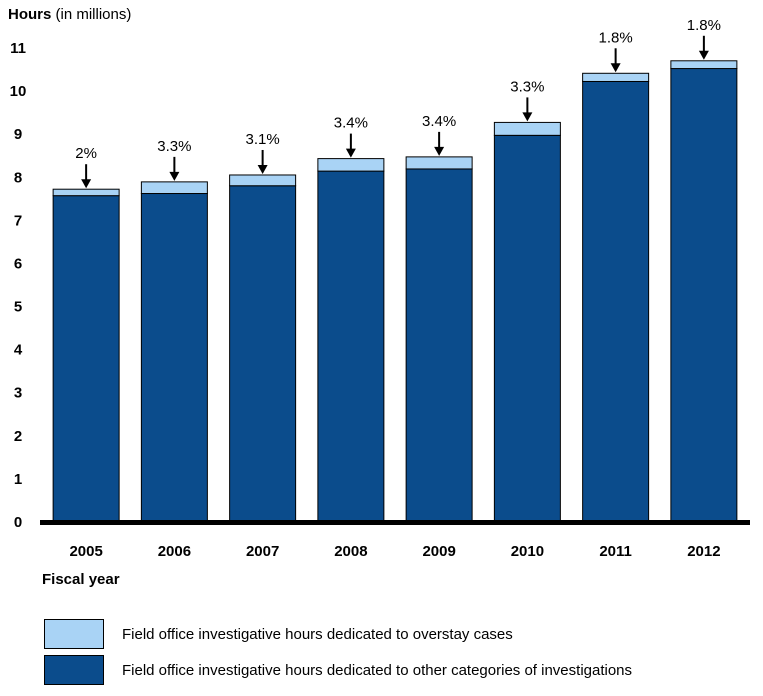 This screenshot has width=763, height=696. What do you see at coordinates (18, 307) in the screenshot?
I see `y-tick-label: 5` at bounding box center [18, 307].